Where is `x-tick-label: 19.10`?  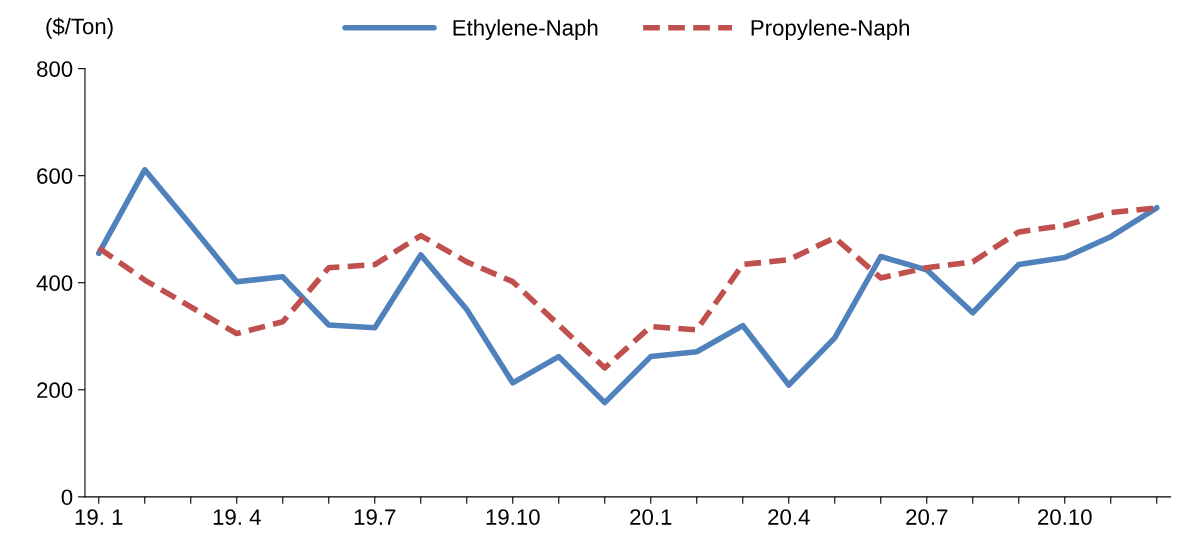
x-tick-label: 19.10 is located at coordinates (513, 517).